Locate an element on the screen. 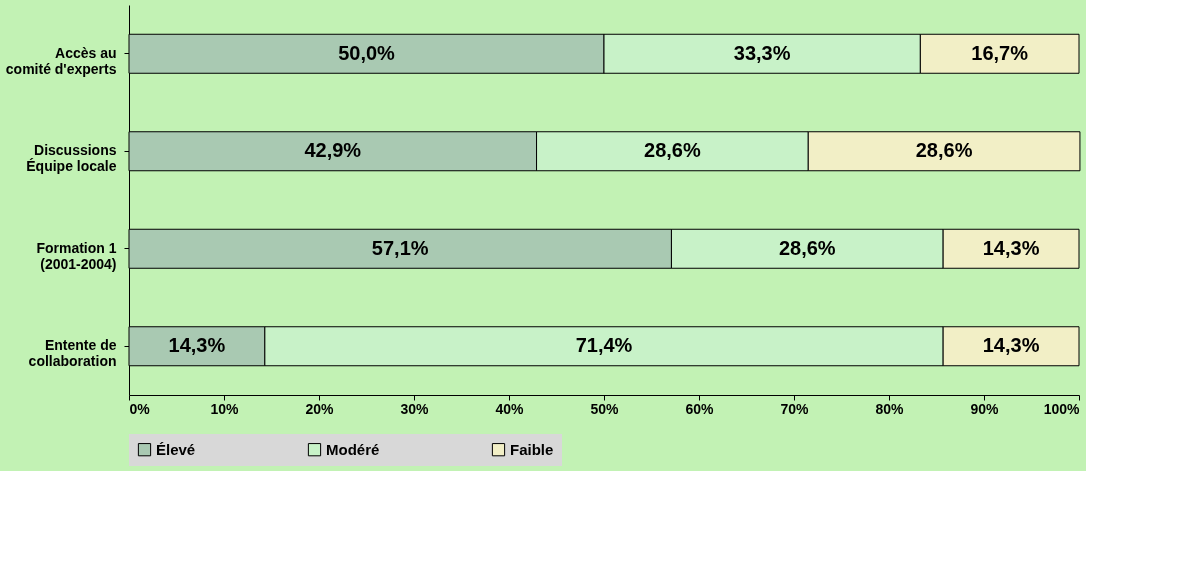 The height and width of the screenshot is (582, 1178). legend-label: Élevé is located at coordinates (176, 449).